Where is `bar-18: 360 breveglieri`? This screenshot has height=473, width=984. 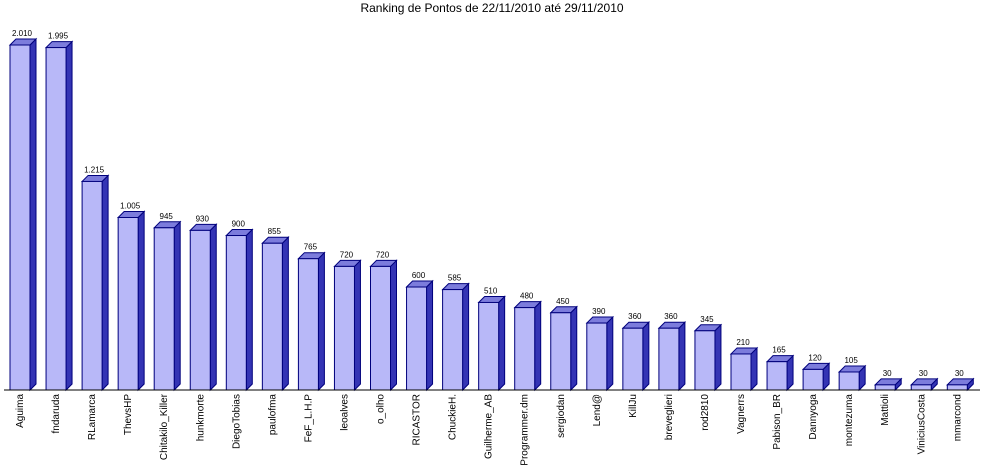 bar-18: 360 breveglieri is located at coordinates (672, 376).